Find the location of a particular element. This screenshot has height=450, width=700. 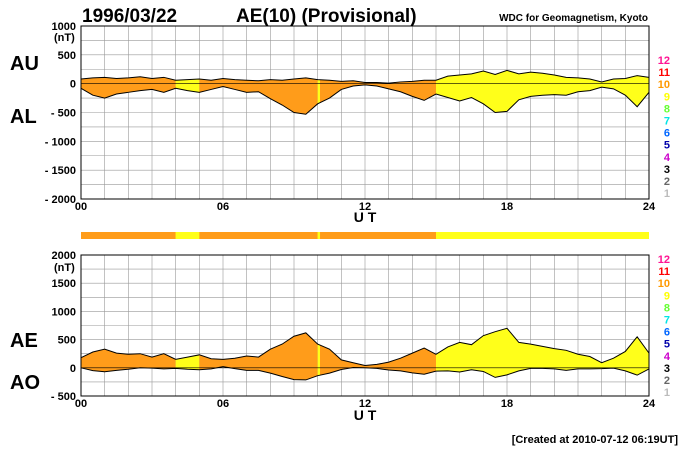

index-title: AE(10) (Provisional) is located at coordinates (326, 16).